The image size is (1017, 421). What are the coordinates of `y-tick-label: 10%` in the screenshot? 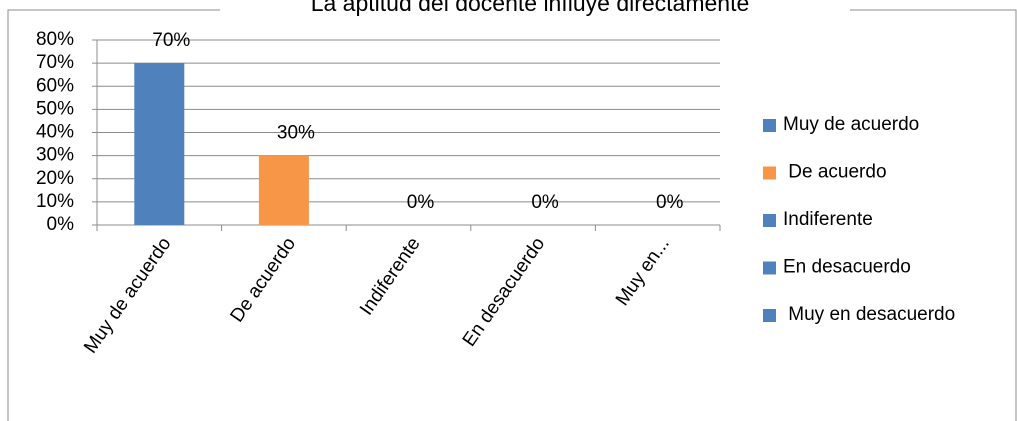 It's located at (55, 201).